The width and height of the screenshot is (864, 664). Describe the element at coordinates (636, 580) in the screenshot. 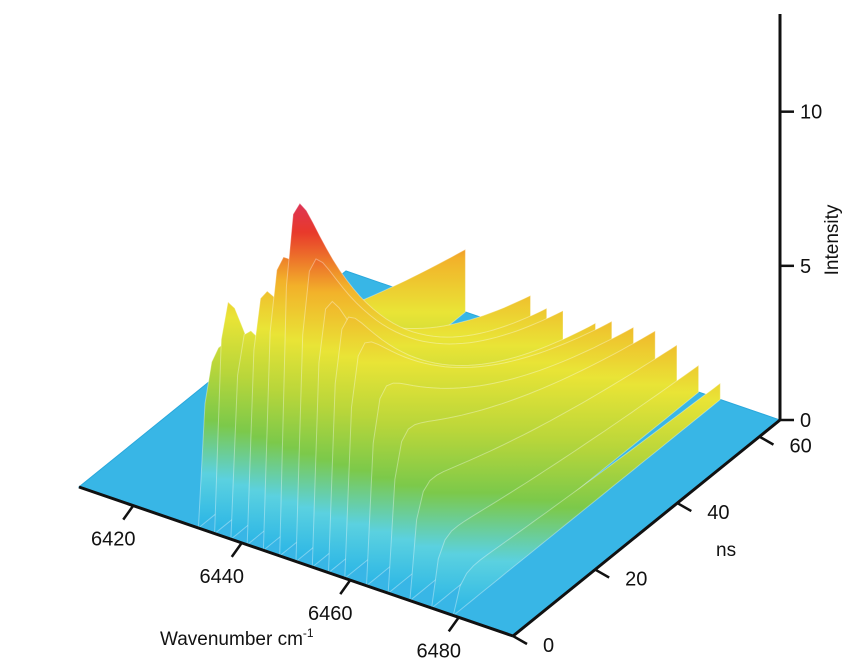

I see `y-tick-label: 20` at that location.